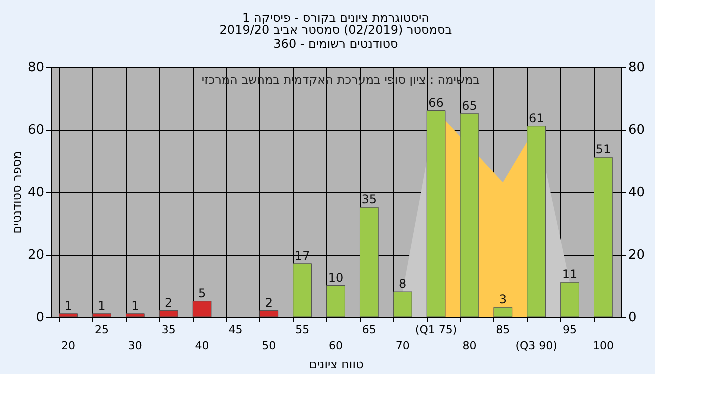  I want to click on data-label: 51, so click(604, 149).